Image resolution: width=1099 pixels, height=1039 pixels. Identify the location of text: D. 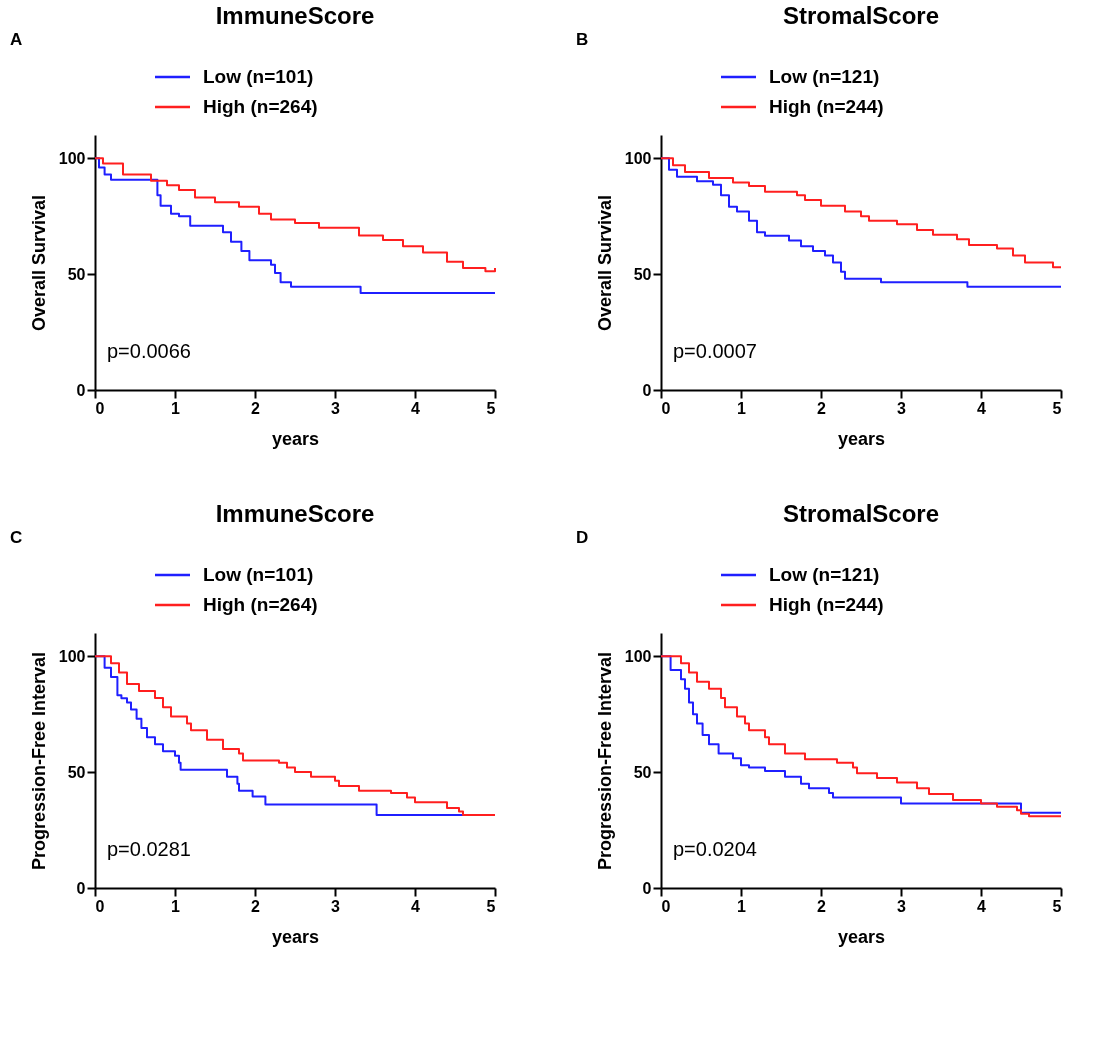
(582, 537).